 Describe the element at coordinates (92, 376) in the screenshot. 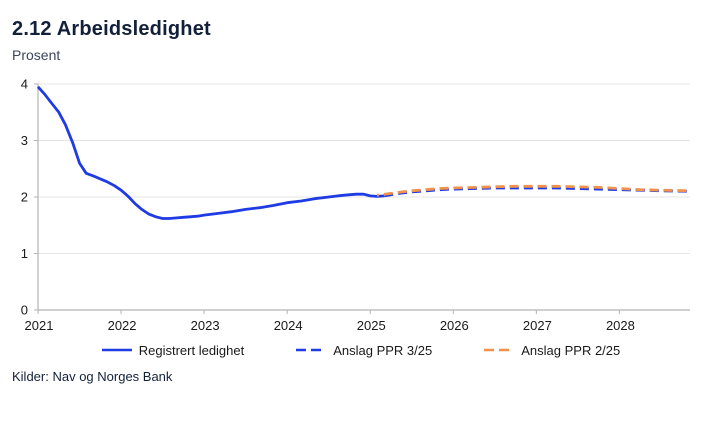

I see `source-note: Kilder: Nav og Norges Bank` at that location.